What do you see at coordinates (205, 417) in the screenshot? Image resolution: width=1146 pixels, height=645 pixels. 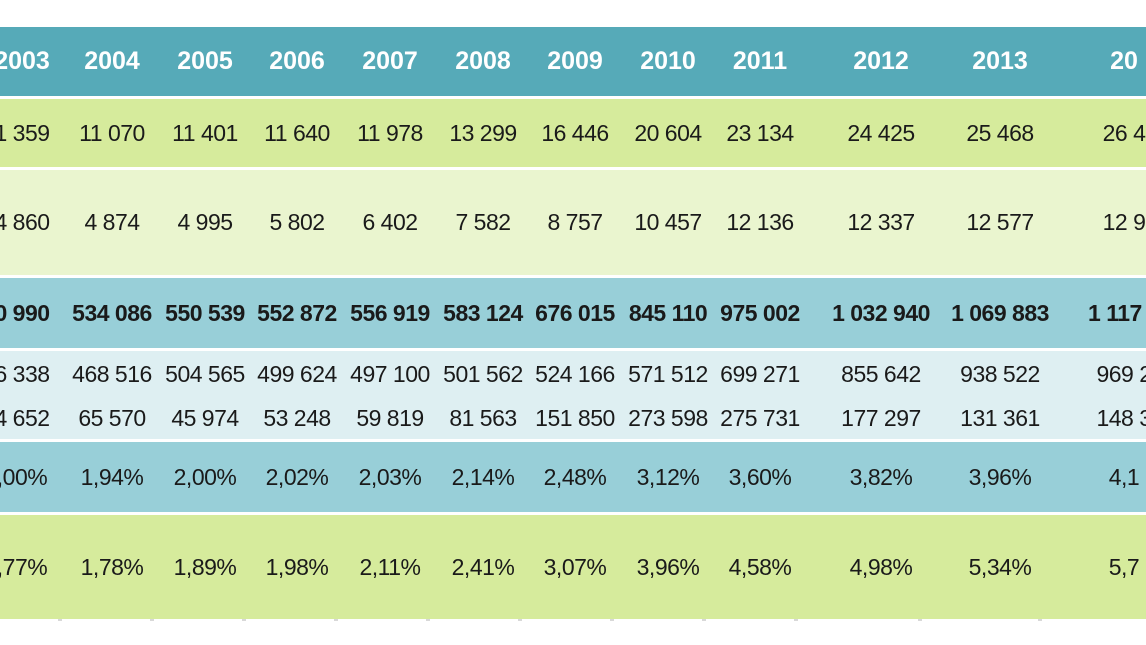 I see `table-cell: 45 974` at bounding box center [205, 417].